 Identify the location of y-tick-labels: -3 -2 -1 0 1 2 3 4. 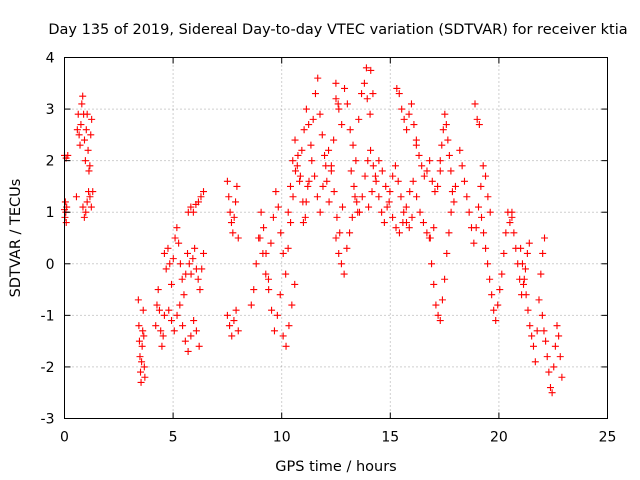
(48, 239).